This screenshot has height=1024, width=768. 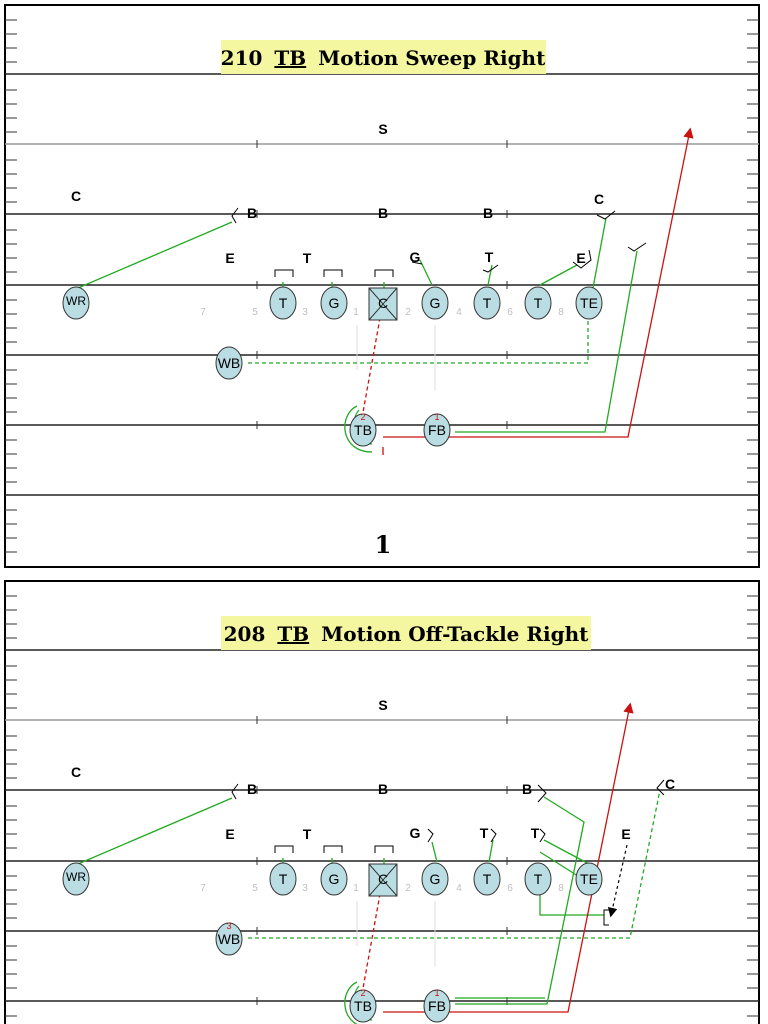 I want to click on play-number: 208, so click(x=245, y=634).